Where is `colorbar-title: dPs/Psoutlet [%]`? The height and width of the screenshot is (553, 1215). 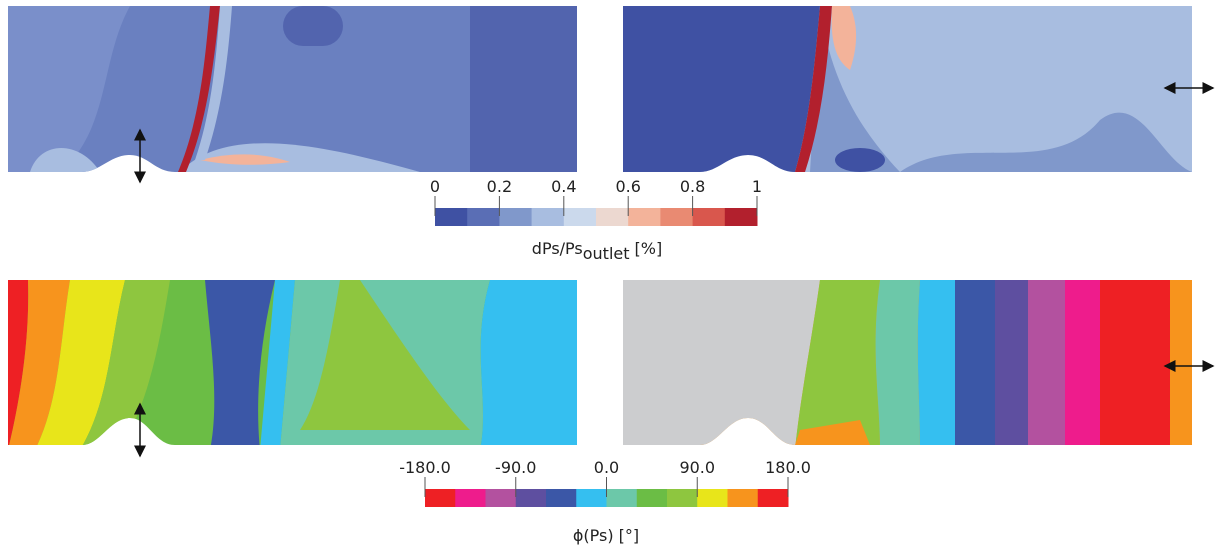
colorbar-title: dPs/Psoutlet [%] is located at coordinates (597, 251).